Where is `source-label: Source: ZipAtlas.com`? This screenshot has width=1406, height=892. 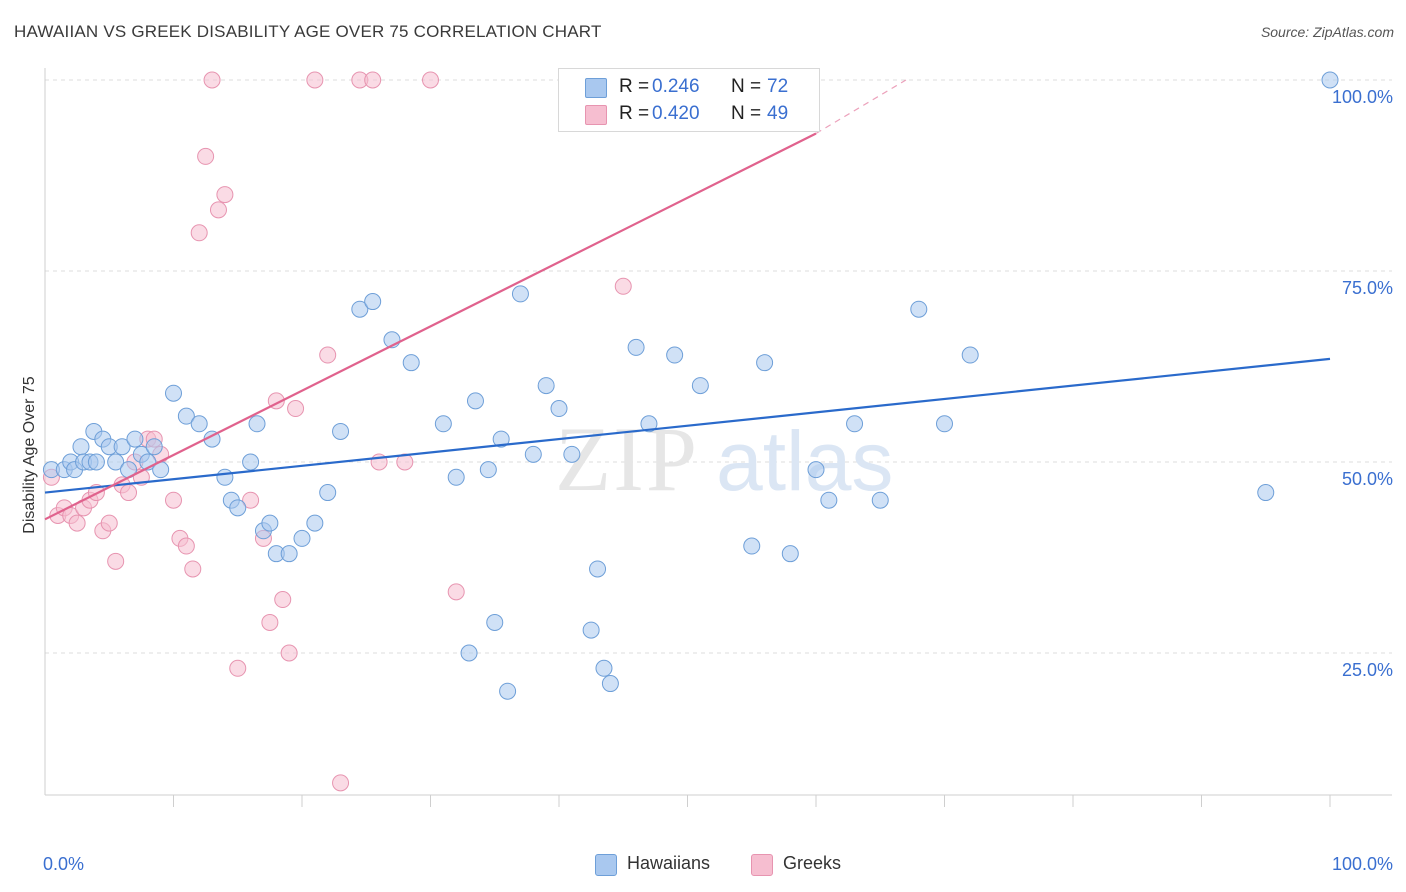
source-label: Source: ZipAtlas.com is located at coordinates (1327, 32).